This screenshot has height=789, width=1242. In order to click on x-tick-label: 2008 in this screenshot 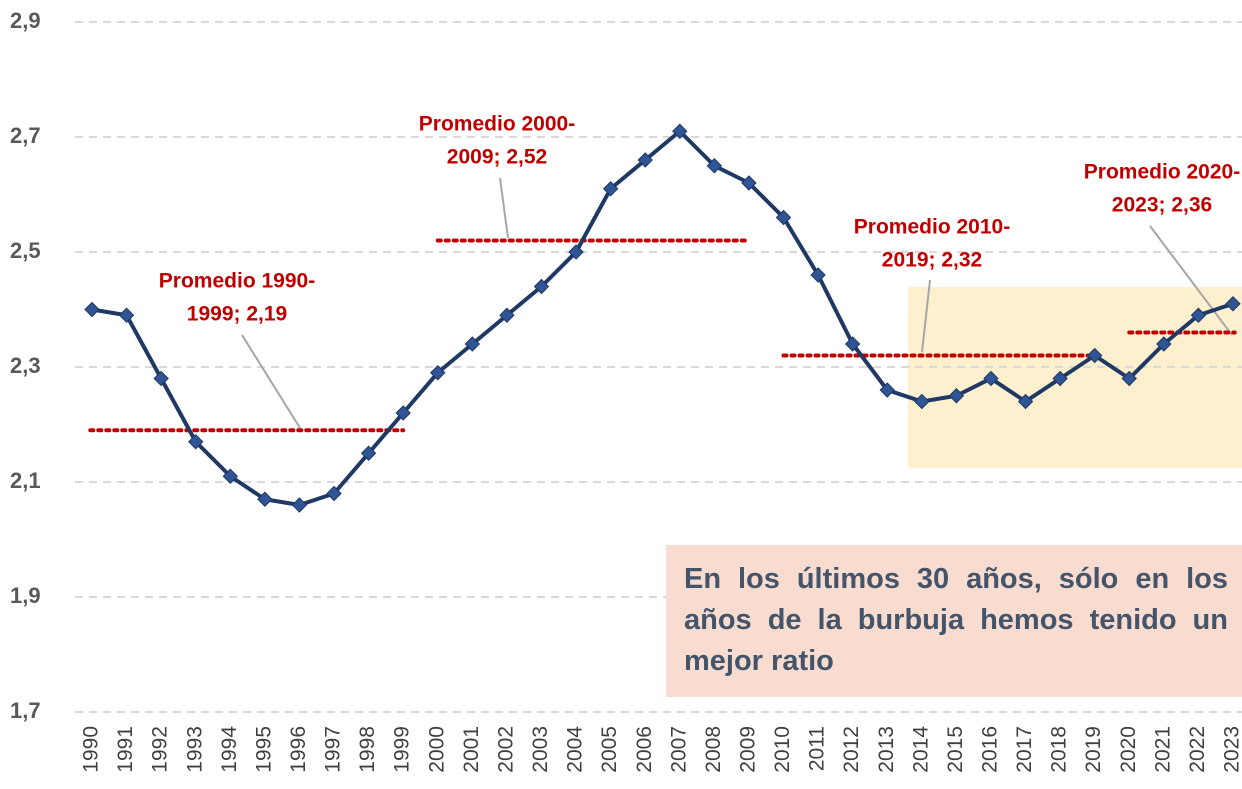, I will do `click(713, 749)`.